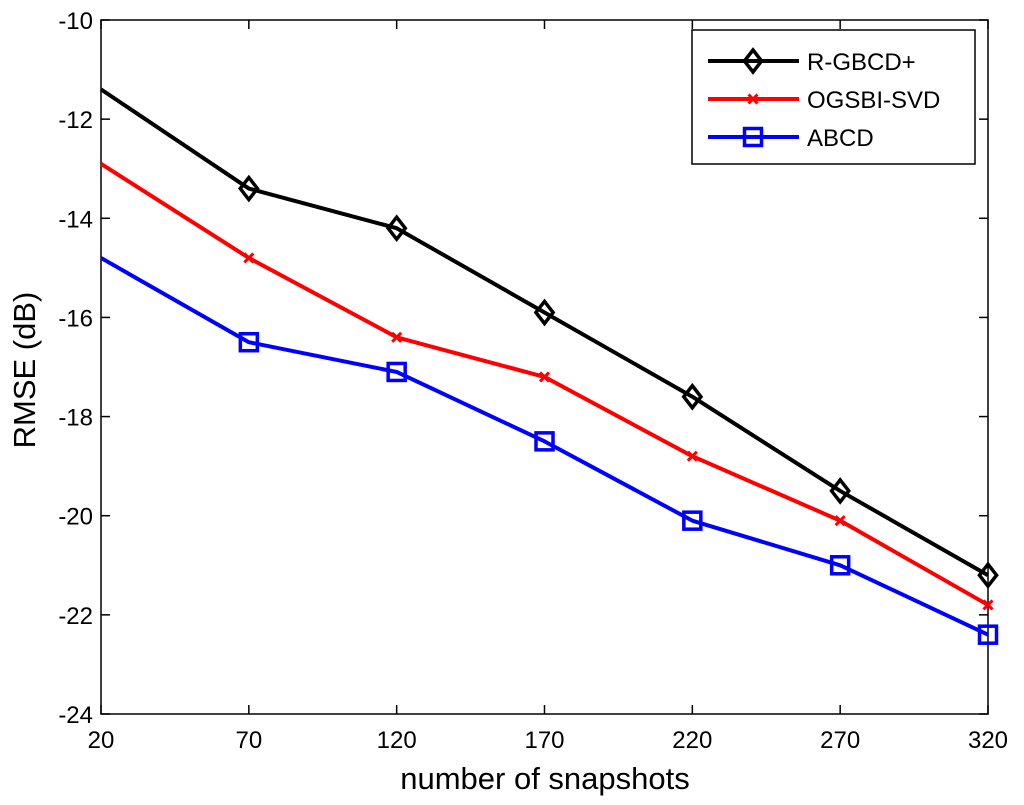 The height and width of the screenshot is (805, 1024). I want to click on x-tick-label: 170, so click(544, 740).